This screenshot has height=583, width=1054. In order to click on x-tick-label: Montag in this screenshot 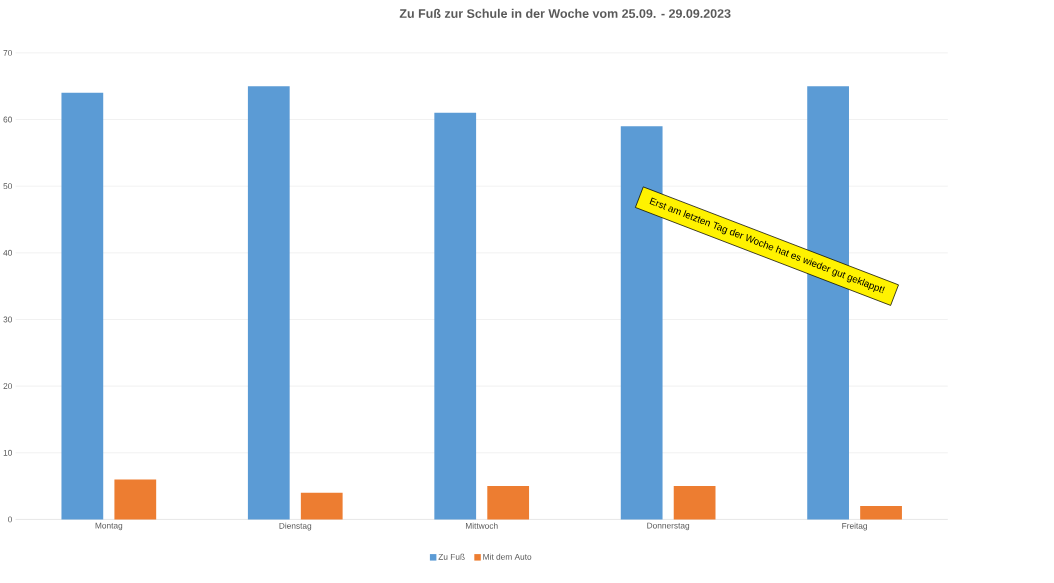, I will do `click(109, 526)`.